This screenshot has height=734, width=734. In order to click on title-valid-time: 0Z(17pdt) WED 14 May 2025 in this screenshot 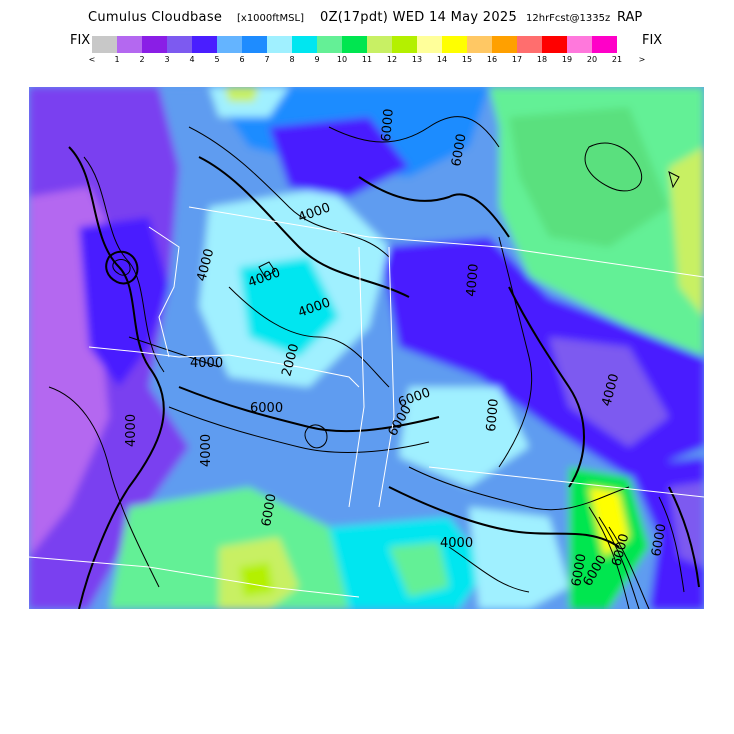, I will do `click(419, 17)`.